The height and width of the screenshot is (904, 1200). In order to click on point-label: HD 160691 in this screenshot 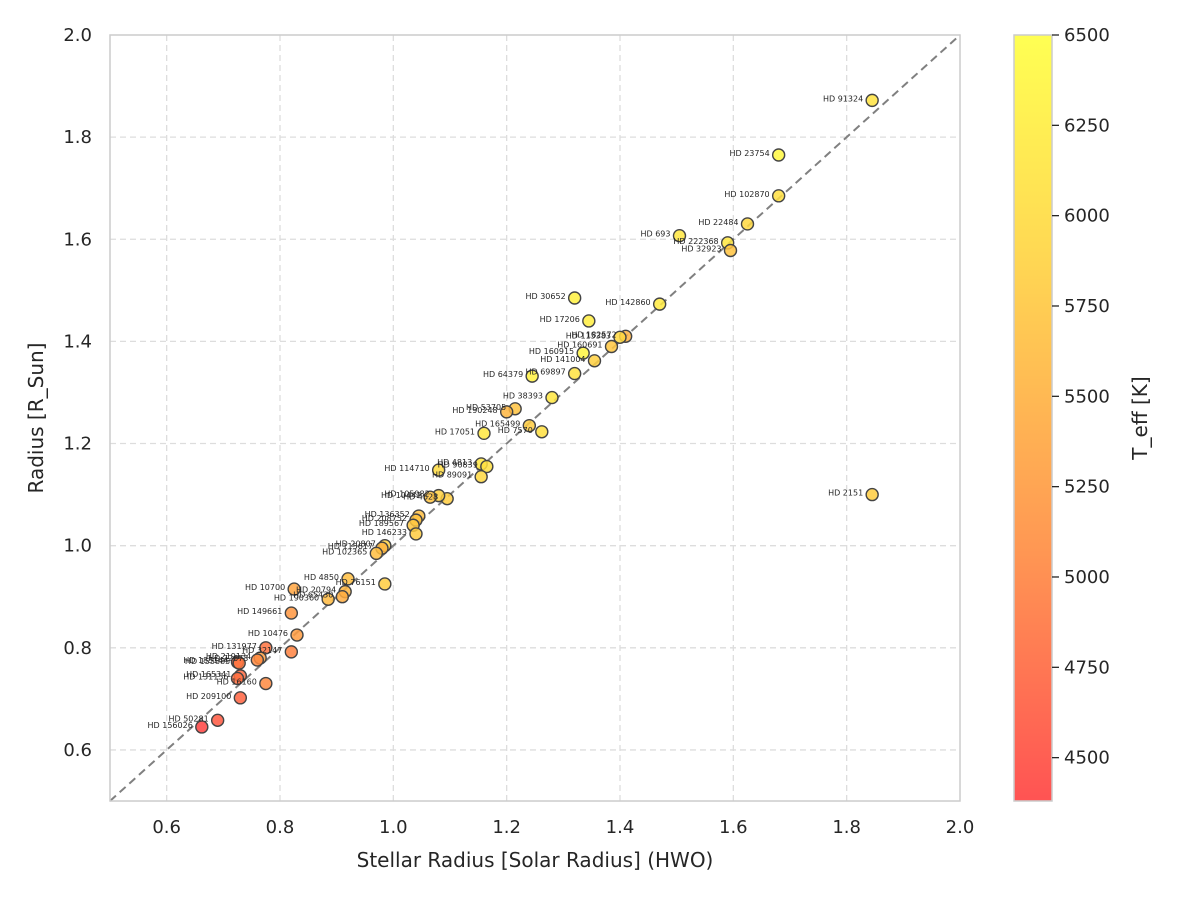, I will do `click(579, 345)`.